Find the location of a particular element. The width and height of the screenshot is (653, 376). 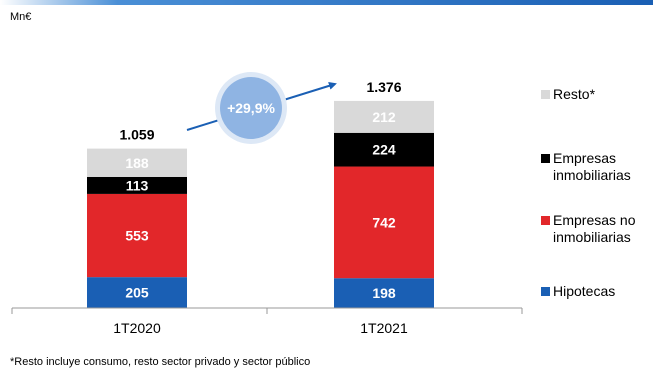

bar-label-empresas_no_inmobiliarias-0: 553 is located at coordinates (137, 236).